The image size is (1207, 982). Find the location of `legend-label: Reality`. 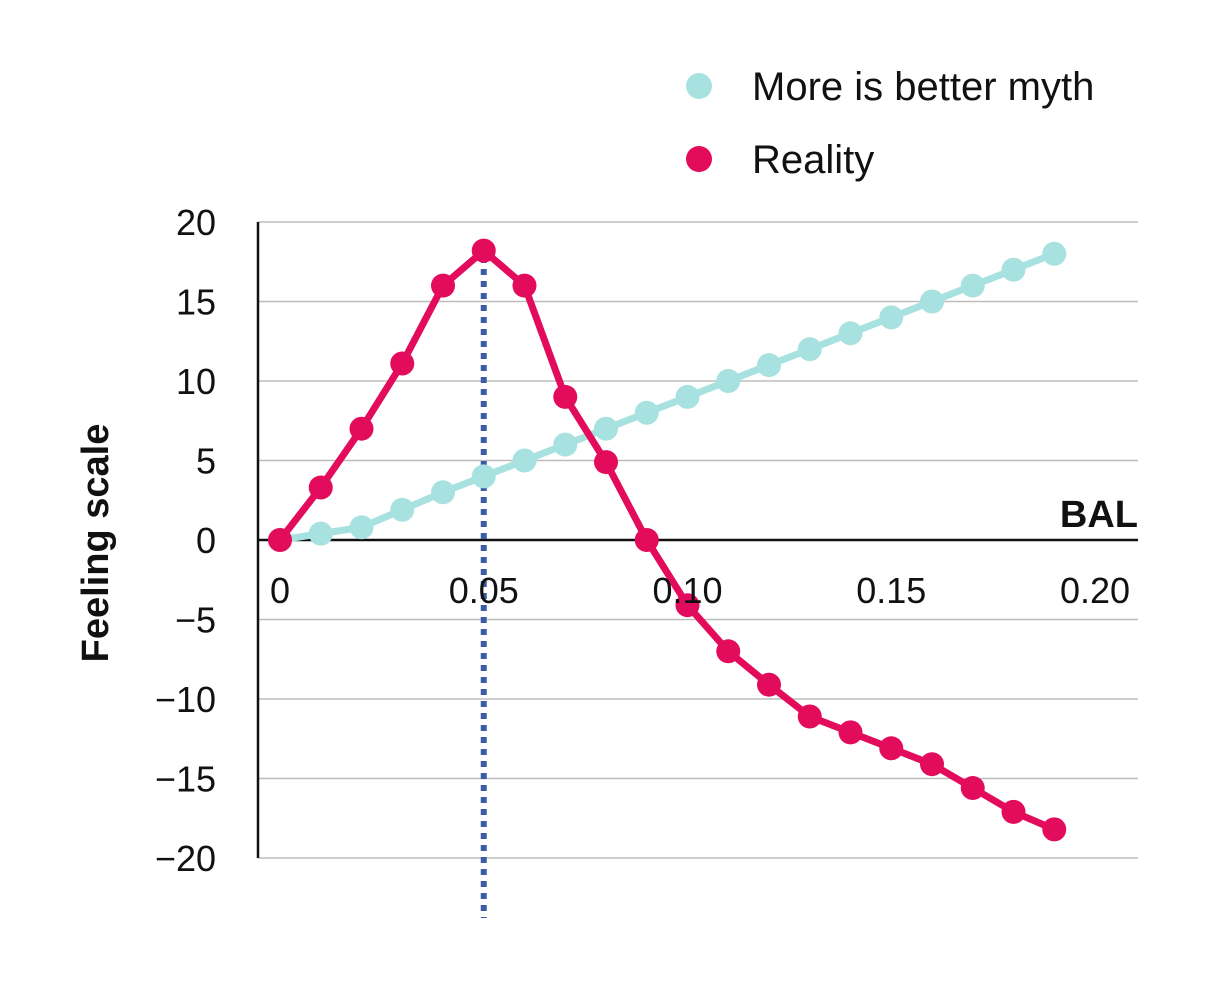

legend-label: Reality is located at coordinates (813, 160).